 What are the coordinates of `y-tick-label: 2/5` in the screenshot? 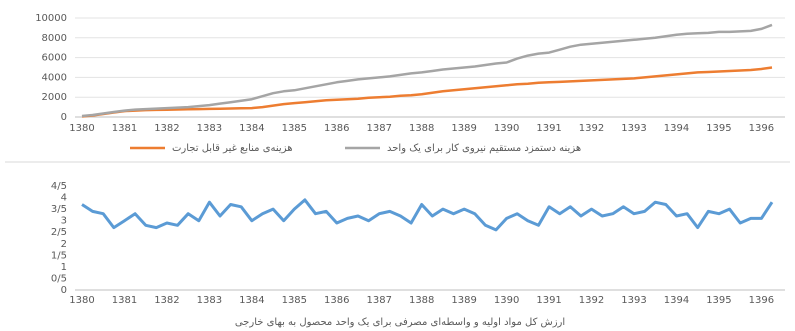 It's located at (59, 232).